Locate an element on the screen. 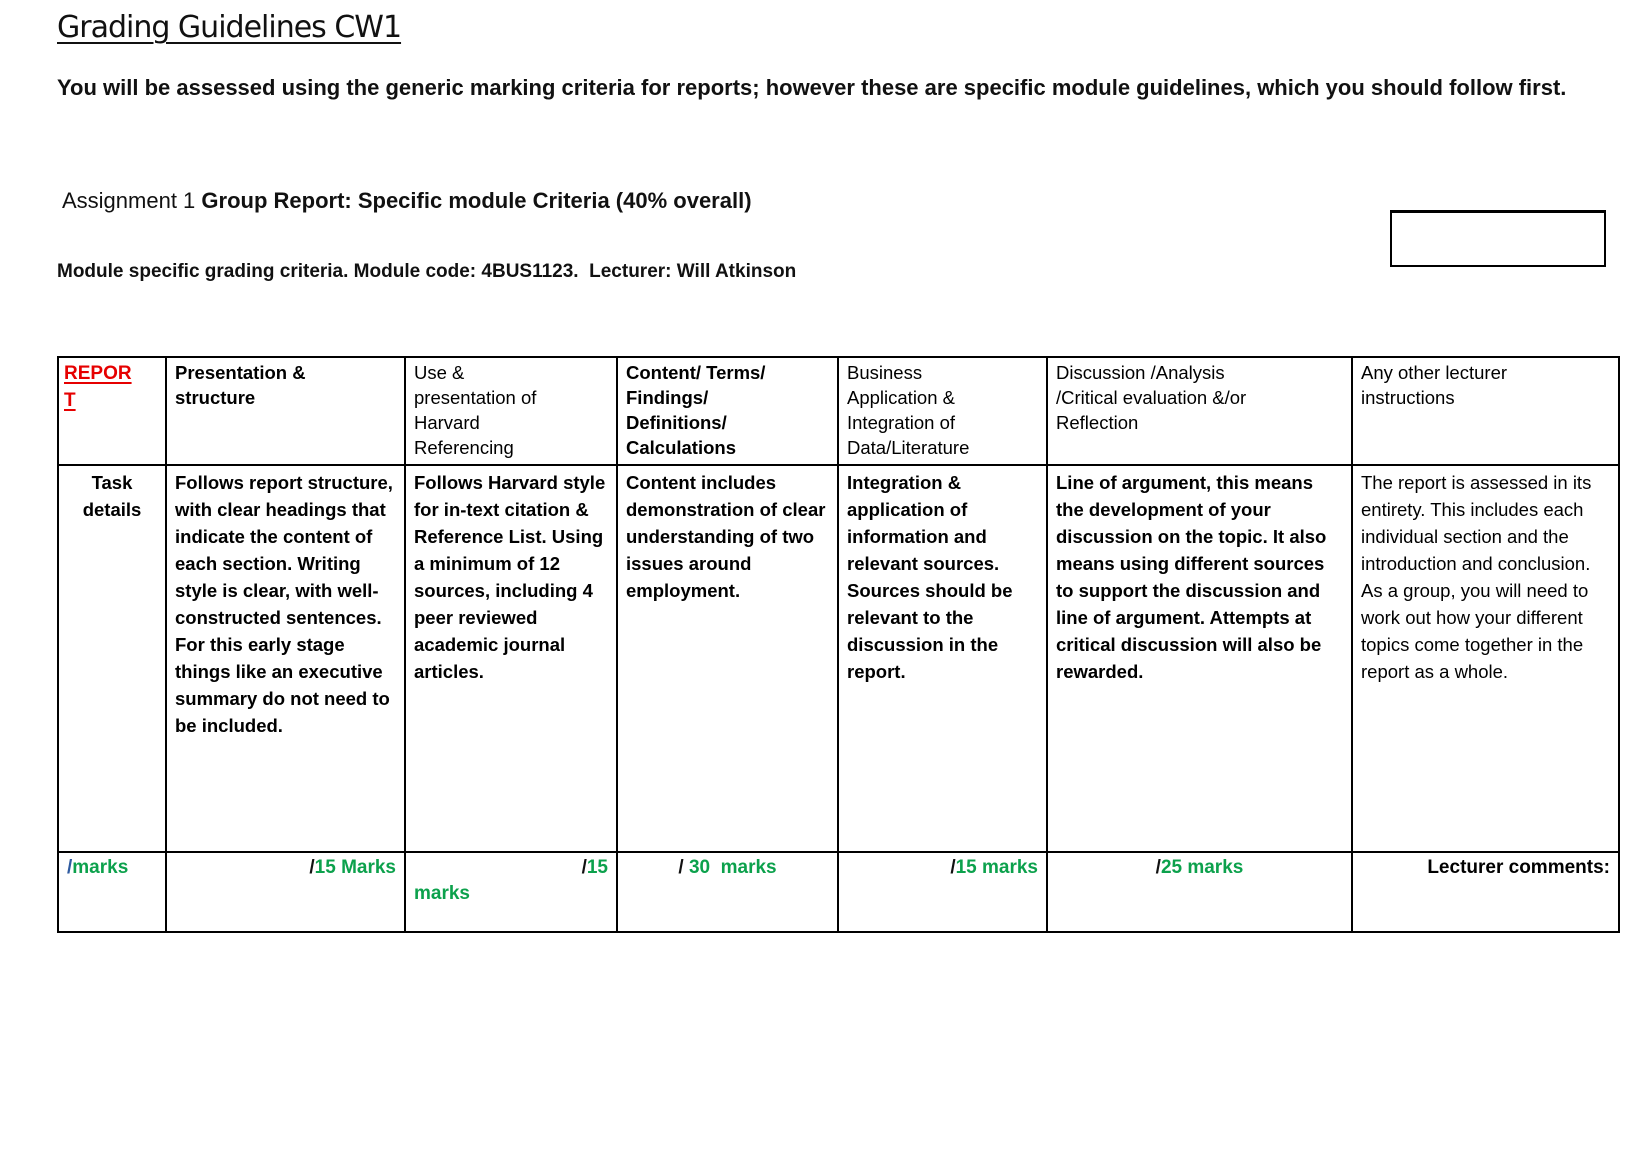 This screenshot has width=1638, height=1158. header-cell-presentation: Presentation & structure is located at coordinates (285, 411).